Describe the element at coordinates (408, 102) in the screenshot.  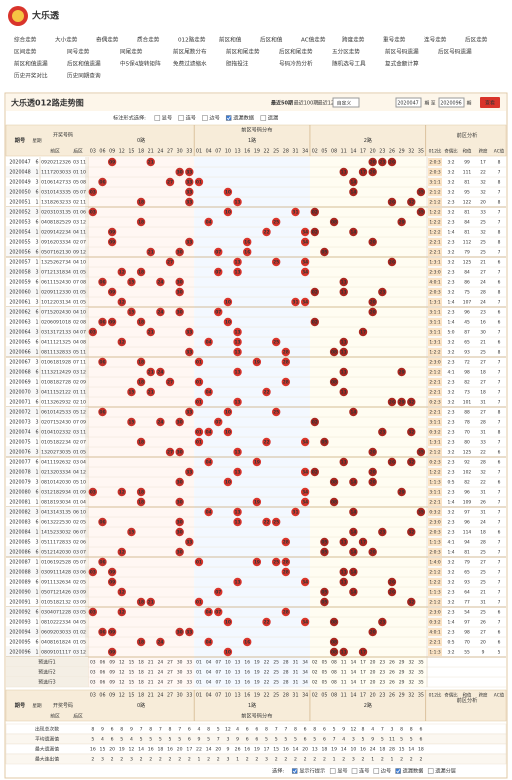
I see `from-input` at that location.